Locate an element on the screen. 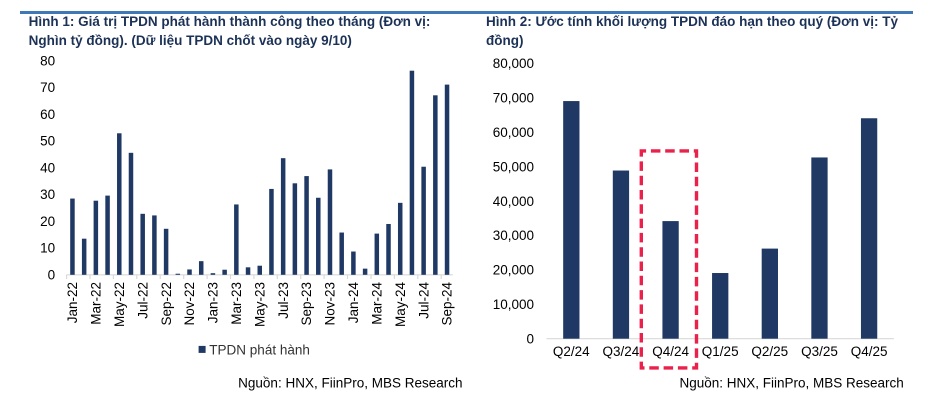  svg-text: Jul-24 is located at coordinates (423, 300).